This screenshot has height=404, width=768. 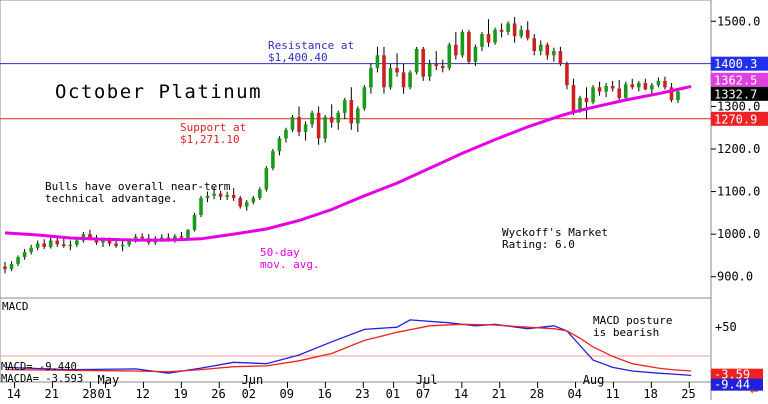 What do you see at coordinates (738, 149) in the screenshot?
I see `price-tick-label: 1200.0` at bounding box center [738, 149].